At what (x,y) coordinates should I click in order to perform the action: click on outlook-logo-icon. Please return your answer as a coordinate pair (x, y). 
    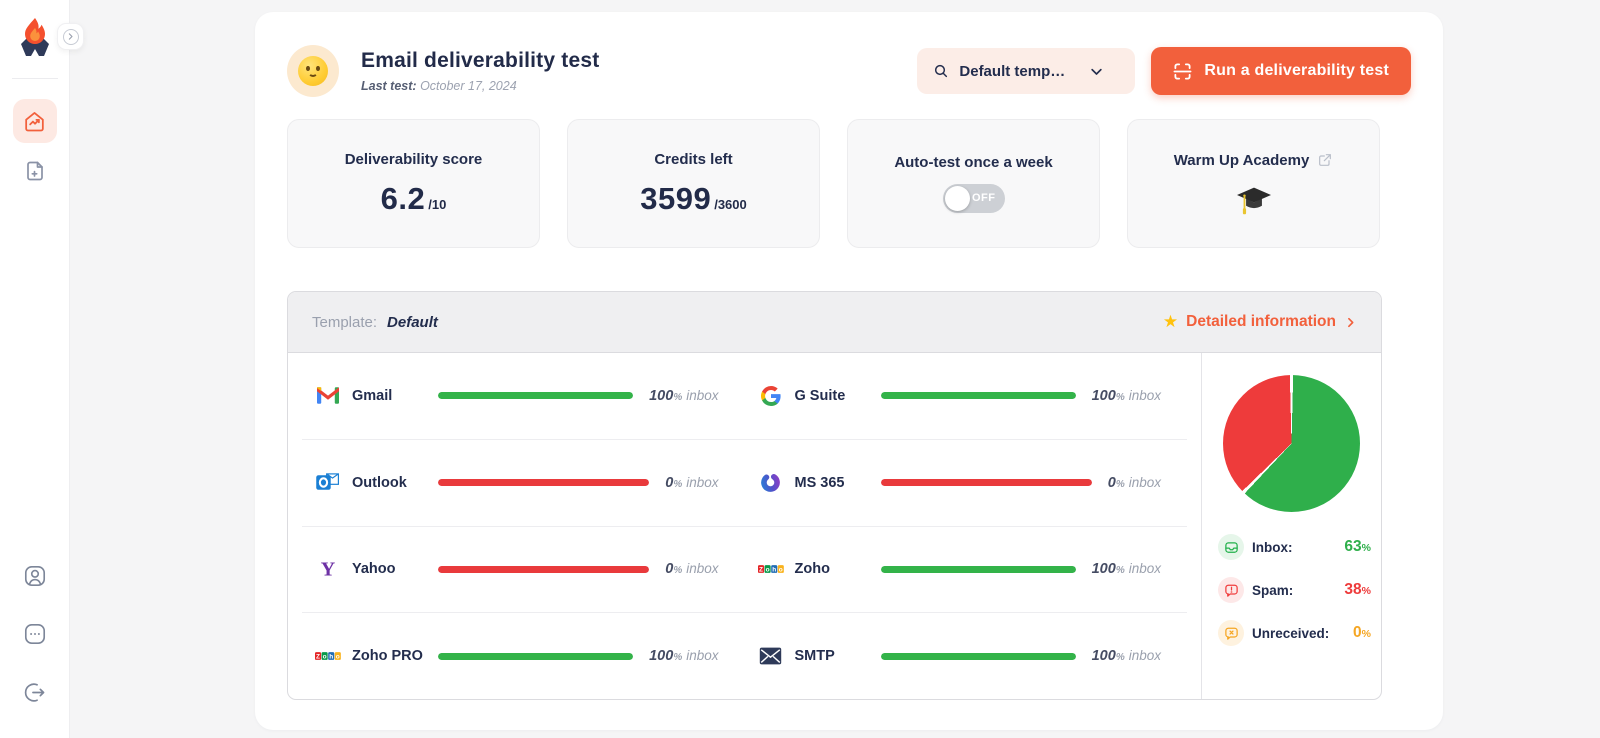
    Looking at the image, I should click on (328, 482).